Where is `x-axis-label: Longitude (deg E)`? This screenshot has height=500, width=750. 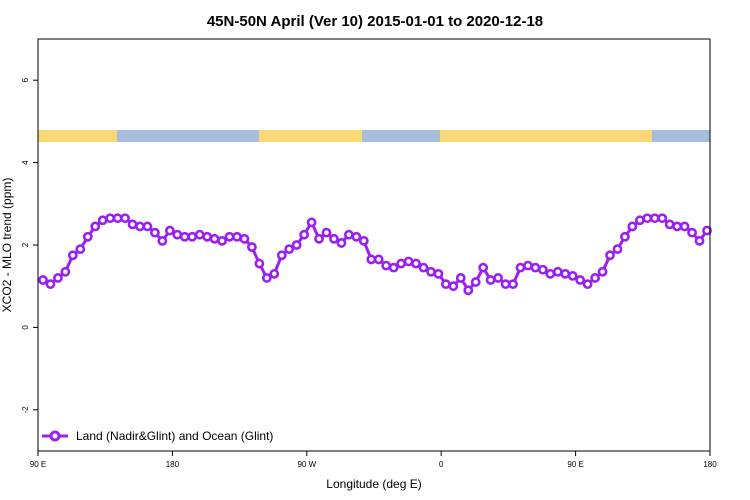
x-axis-label: Longitude (deg E) is located at coordinates (373, 484).